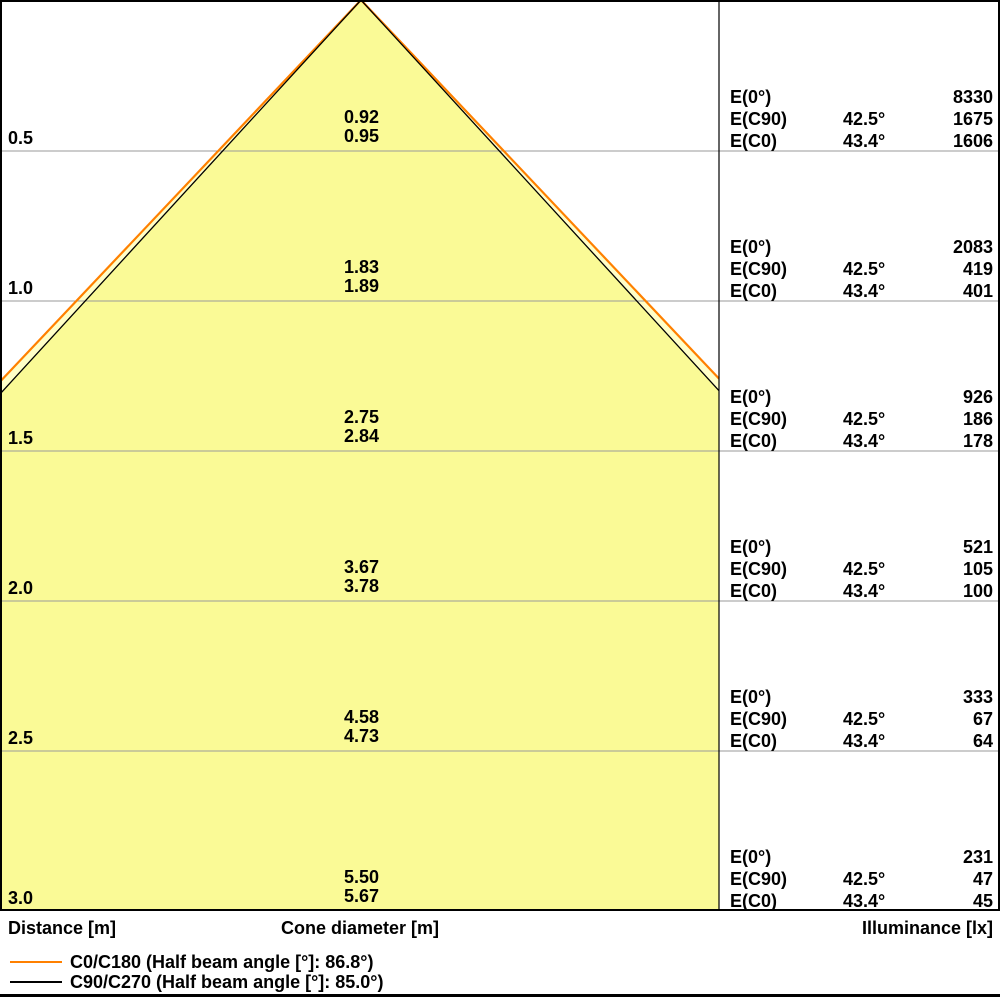 The height and width of the screenshot is (1000, 1000). Describe the element at coordinates (362, 417) in the screenshot. I see `cone-diameter-c90: 2.75` at that location.